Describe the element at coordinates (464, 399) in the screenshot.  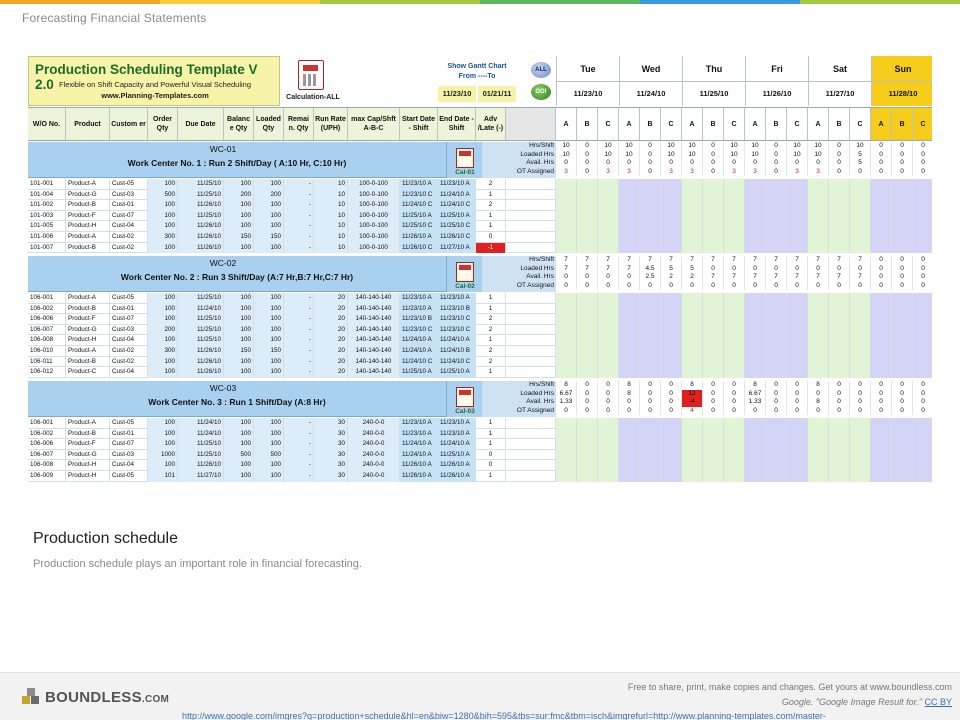
I see `calendar-button: Cal-03` at that location.